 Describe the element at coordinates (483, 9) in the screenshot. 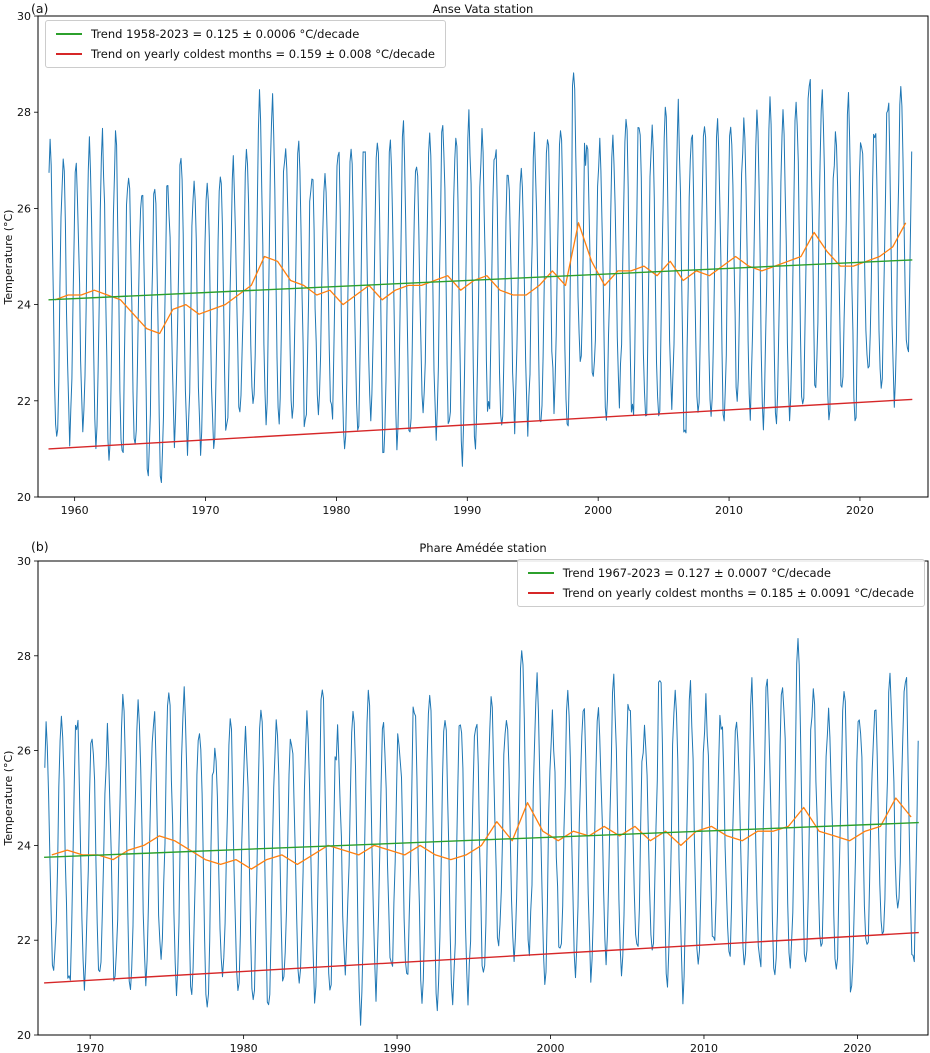

I see `chart-title-a: Anse Vata station` at that location.